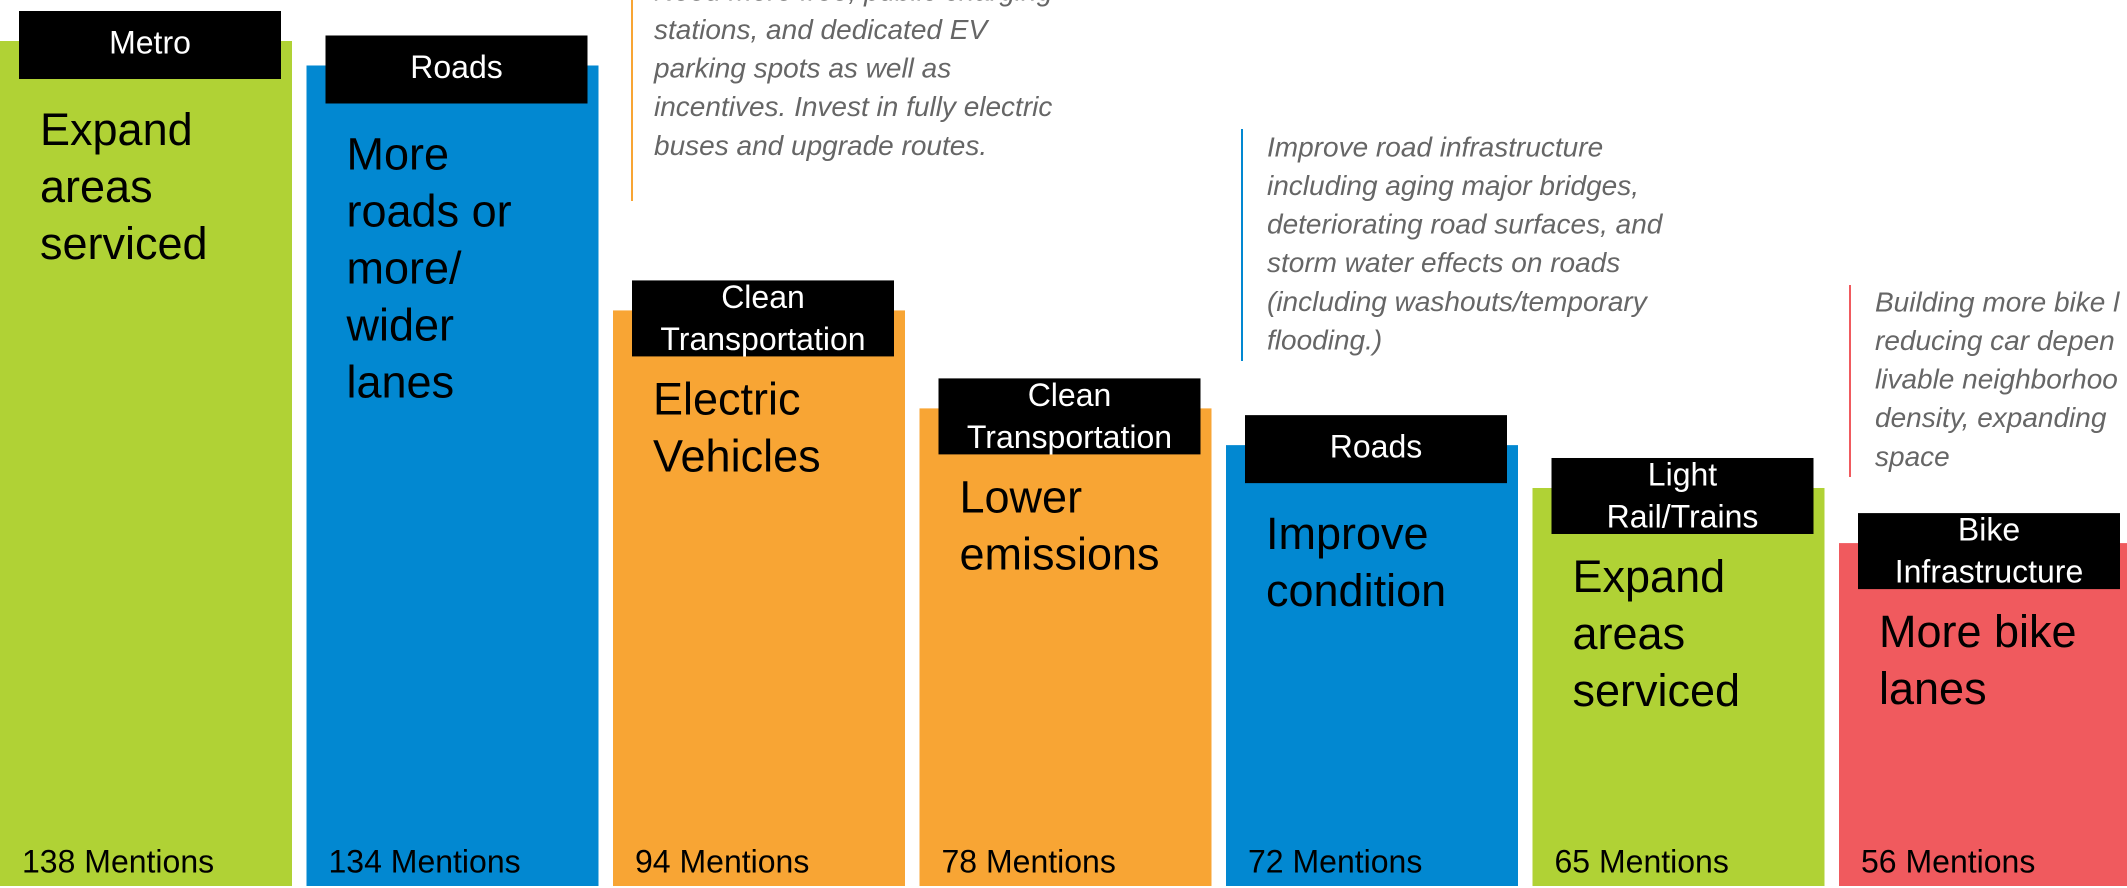 The width and height of the screenshot is (2127, 888). Describe the element at coordinates (405, 267) in the screenshot. I see `description: more/` at that location.